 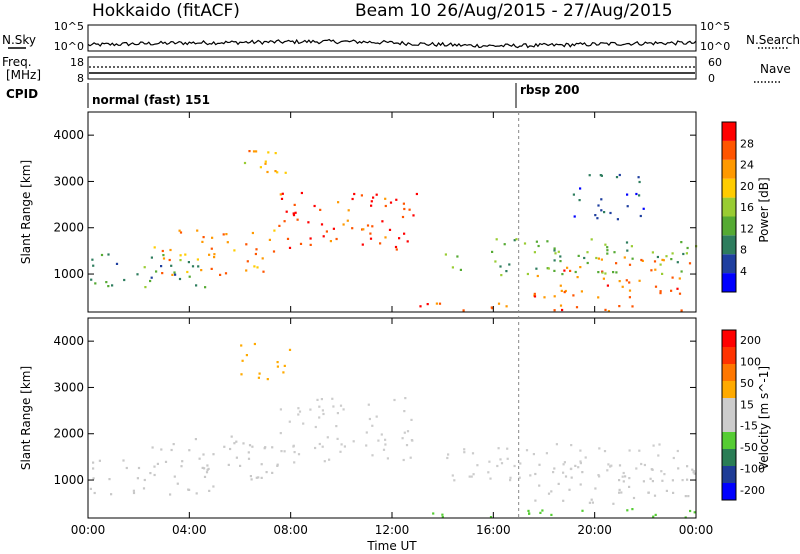 I want to click on nsearch-tick-low: 10^0, so click(x=715, y=46).